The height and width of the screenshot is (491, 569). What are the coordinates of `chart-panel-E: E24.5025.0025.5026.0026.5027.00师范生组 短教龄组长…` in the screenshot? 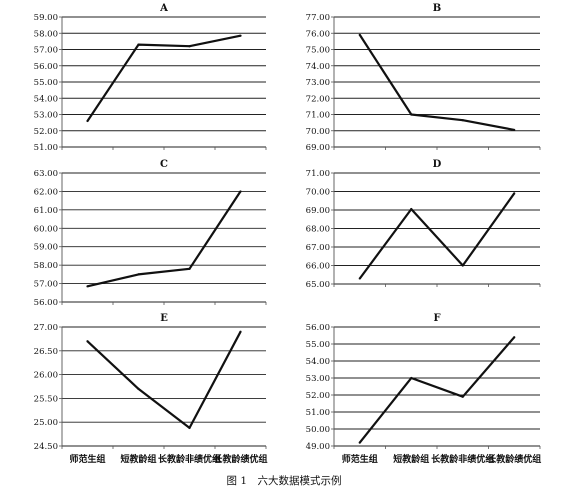 It's located at (151, 389).